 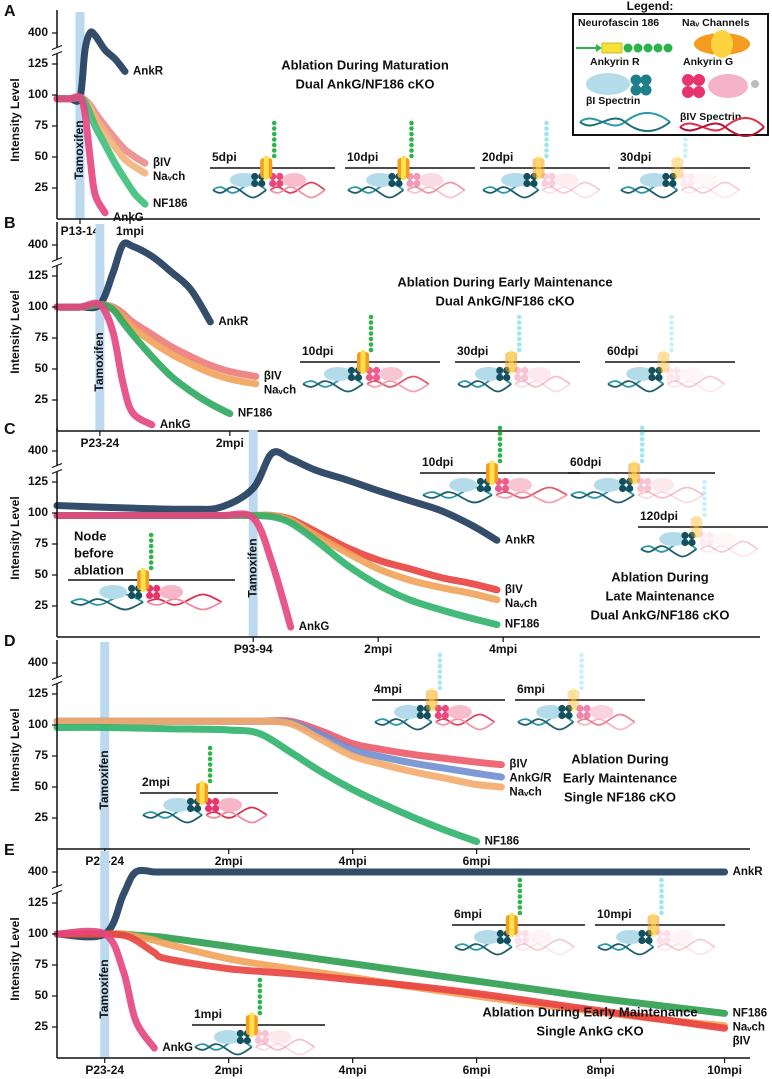 What do you see at coordinates (38, 512) in the screenshot?
I see `y-tick-label: 100` at bounding box center [38, 512].